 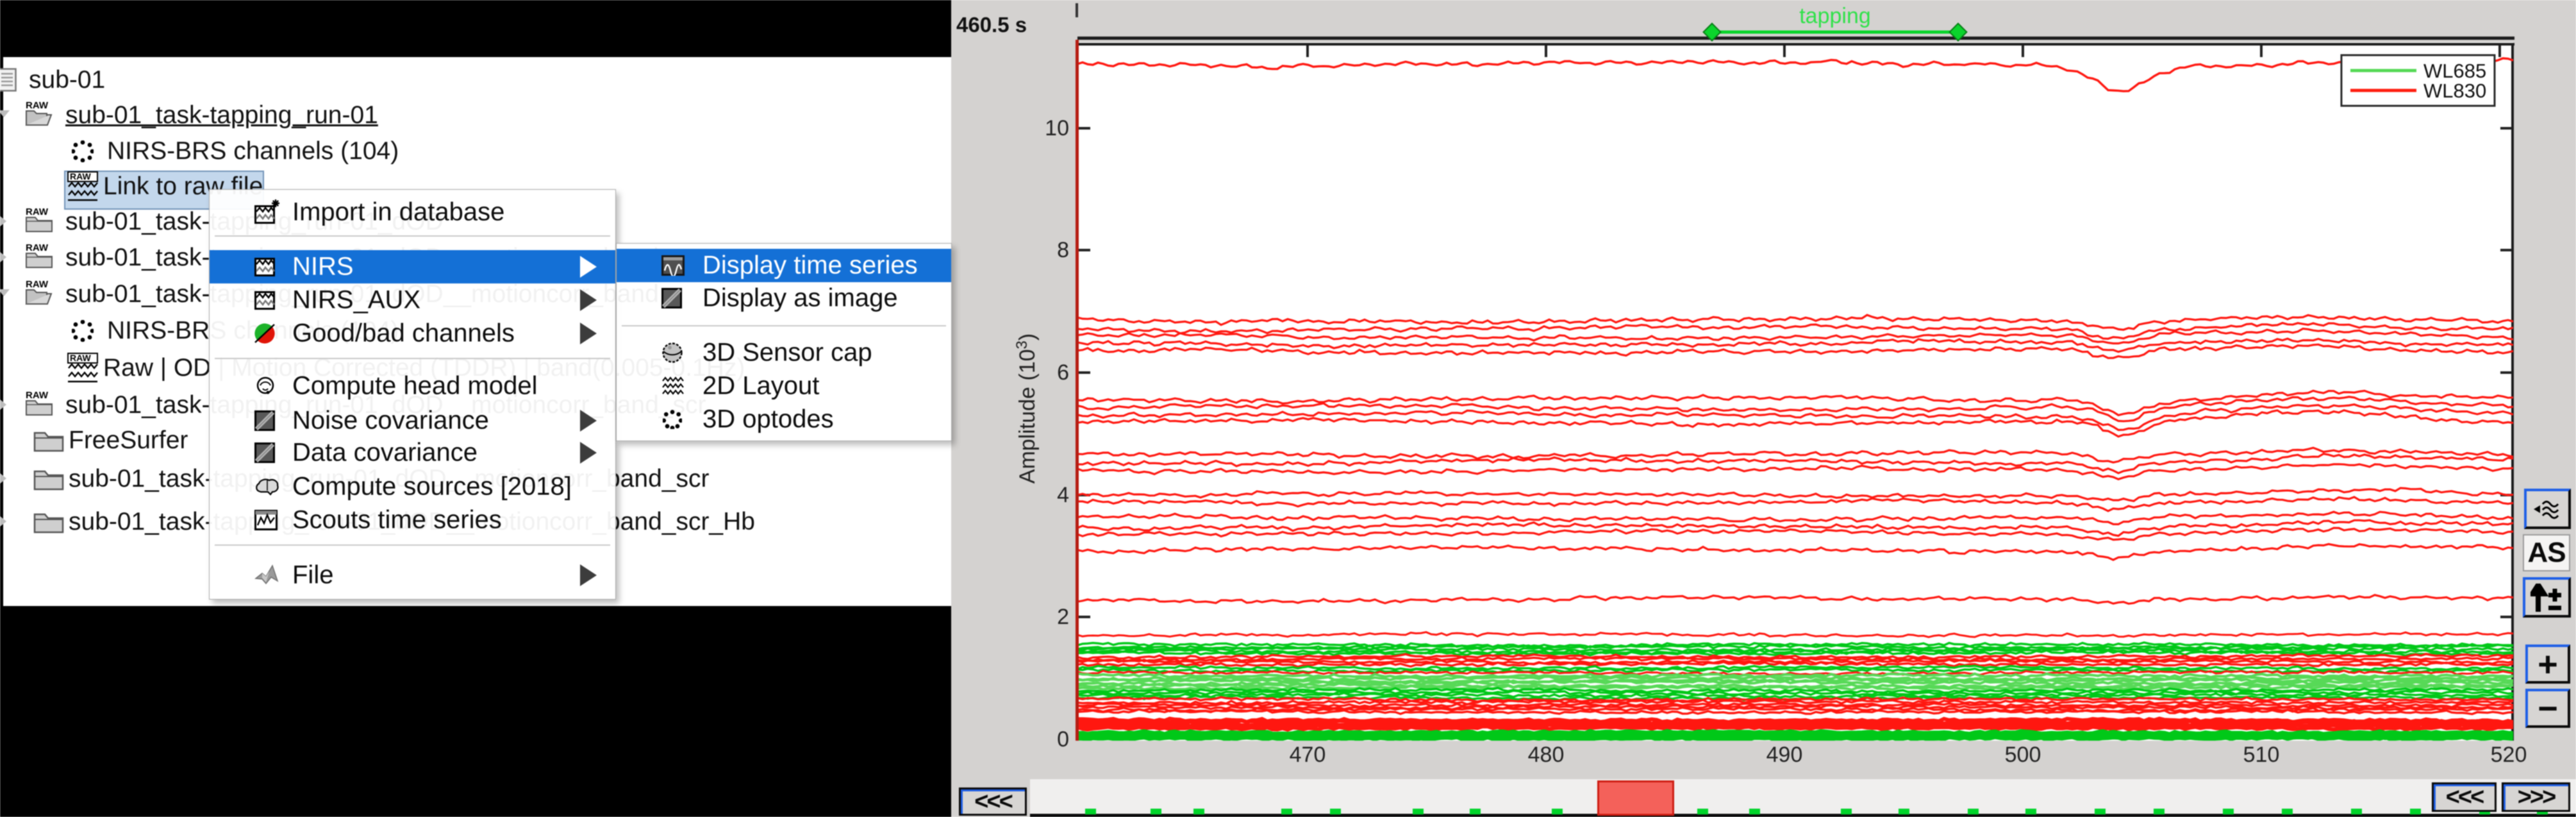 What do you see at coordinates (2455, 71) in the screenshot?
I see `svg-text: WL685` at bounding box center [2455, 71].